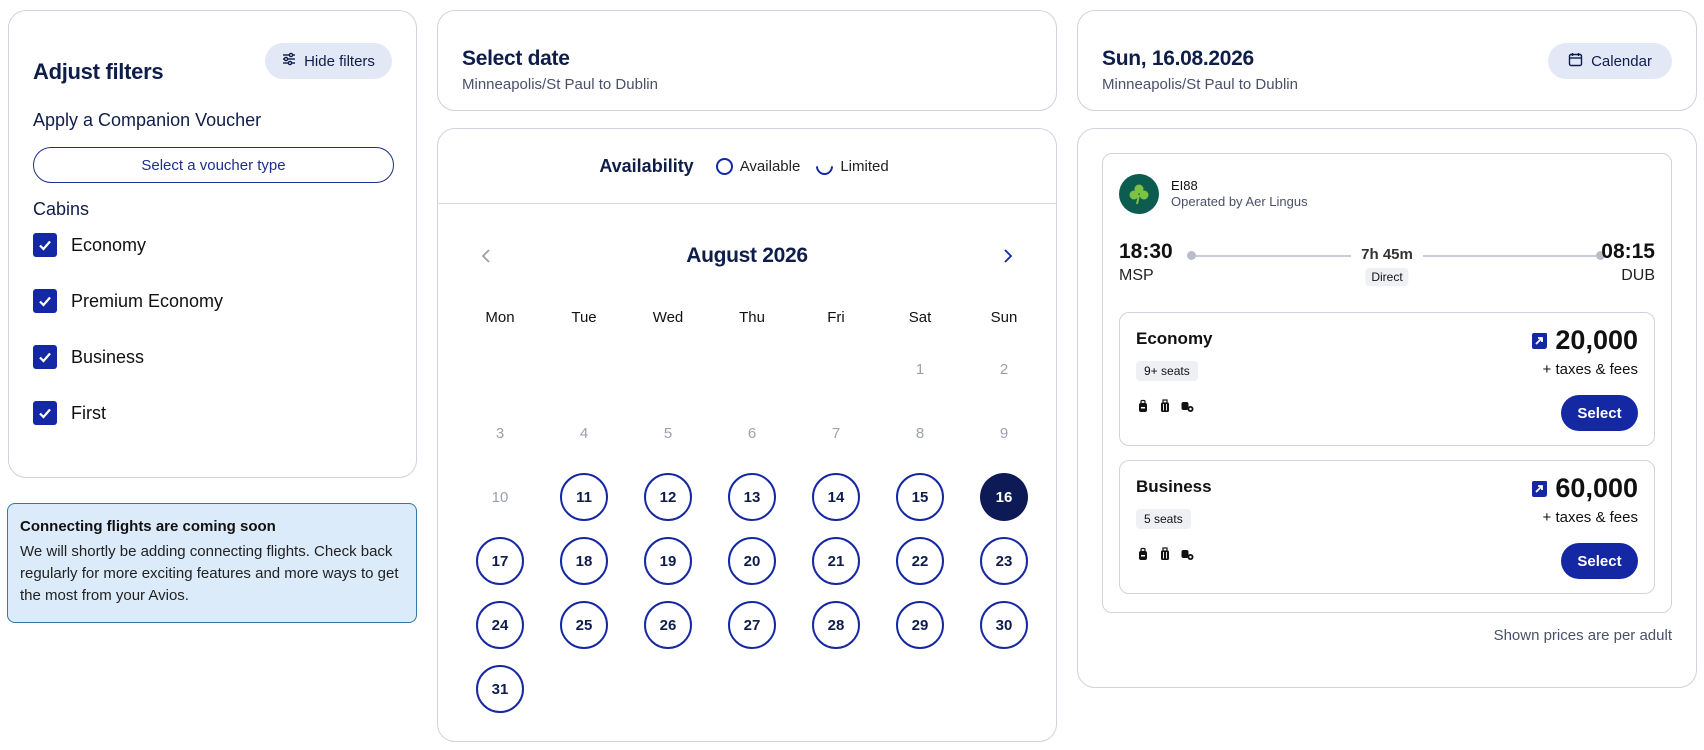 The height and width of the screenshot is (750, 1704). I want to click on weekday-label: Sun, so click(1004, 317).